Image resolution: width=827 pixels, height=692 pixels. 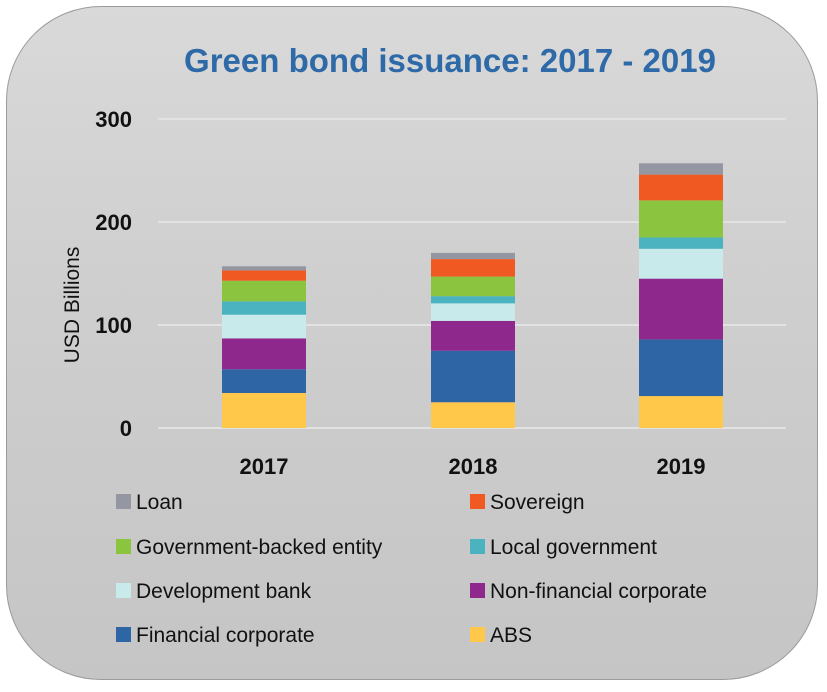 I want to click on x-tick-label: 2017, so click(x=264, y=466).